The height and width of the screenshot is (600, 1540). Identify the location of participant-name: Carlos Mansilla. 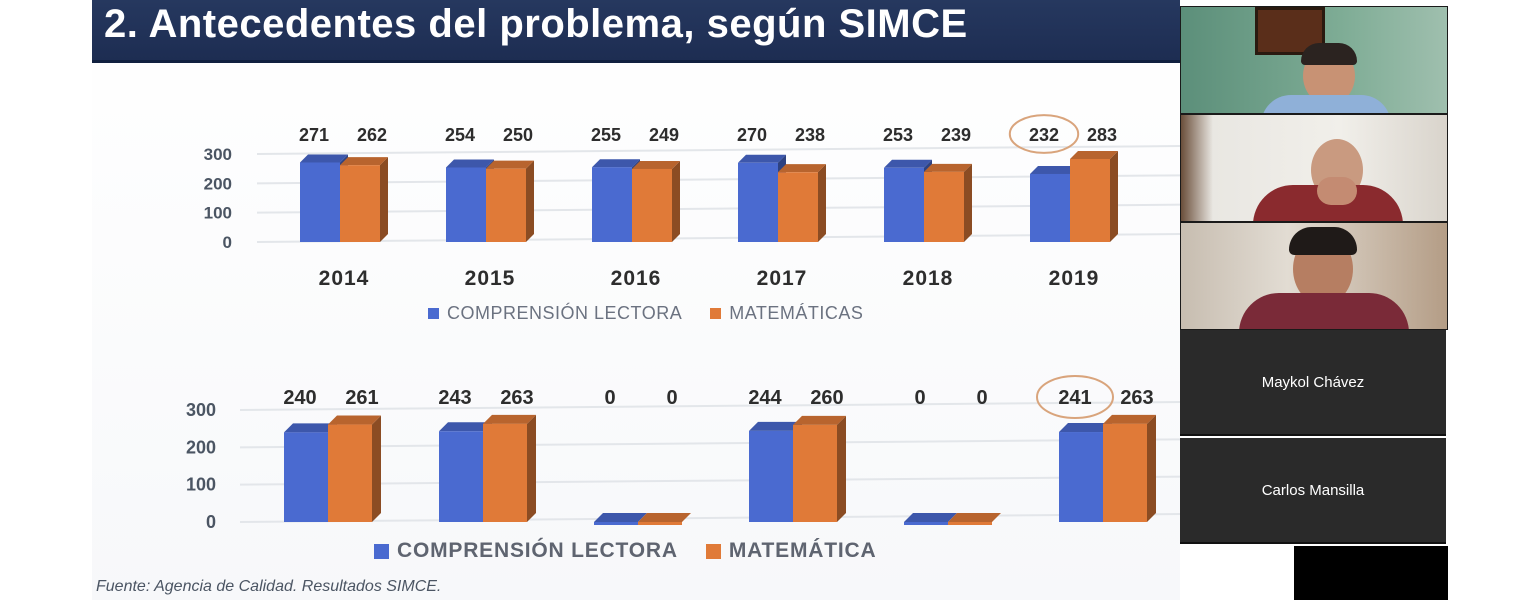
(1313, 490).